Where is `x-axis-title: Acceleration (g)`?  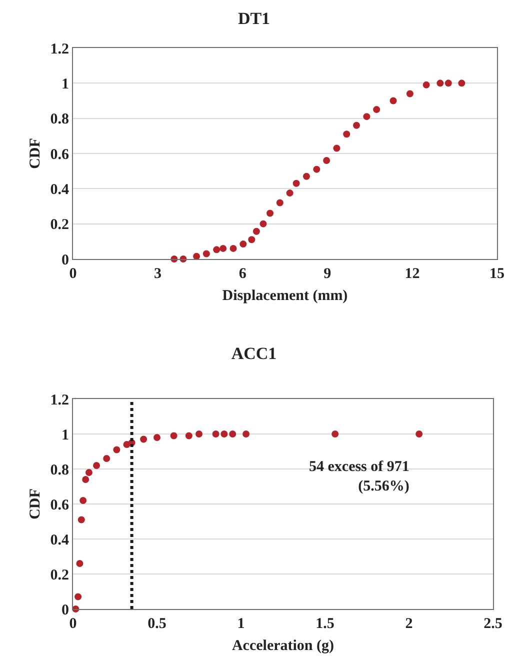 x-axis-title: Acceleration (g) is located at coordinates (283, 646).